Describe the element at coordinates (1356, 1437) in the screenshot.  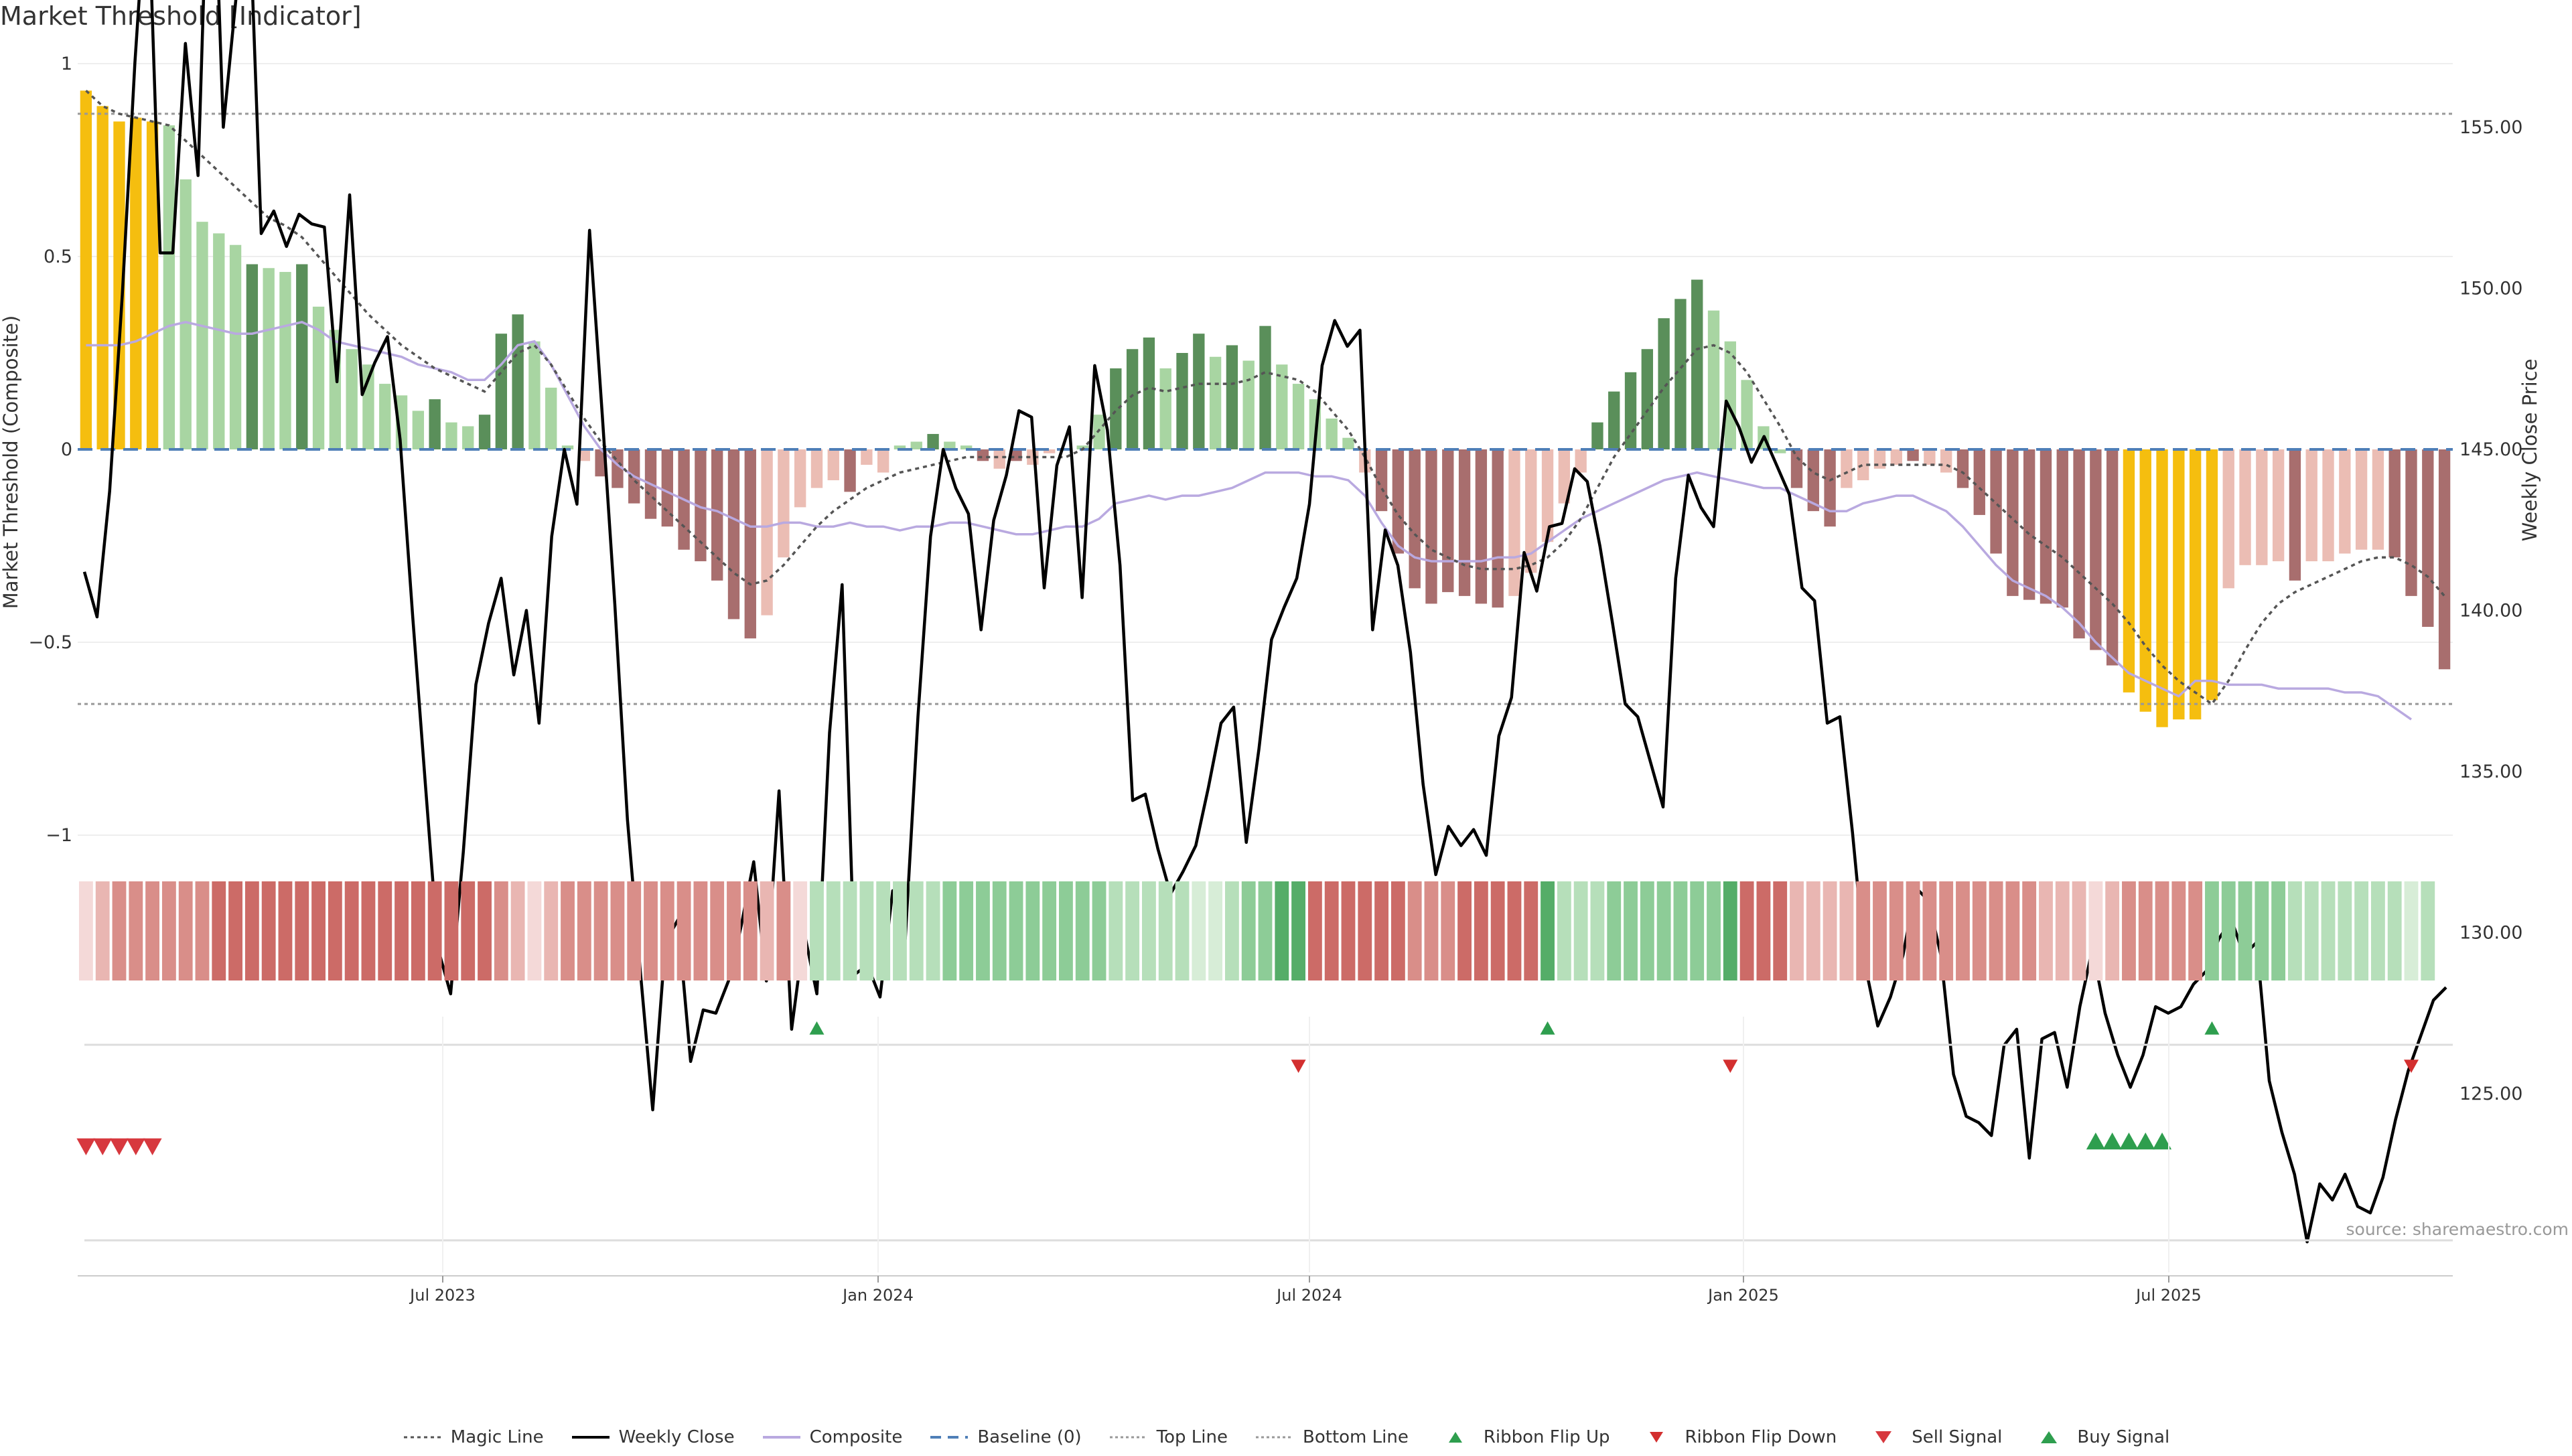
I see `legend-label: Bottom Line` at that location.